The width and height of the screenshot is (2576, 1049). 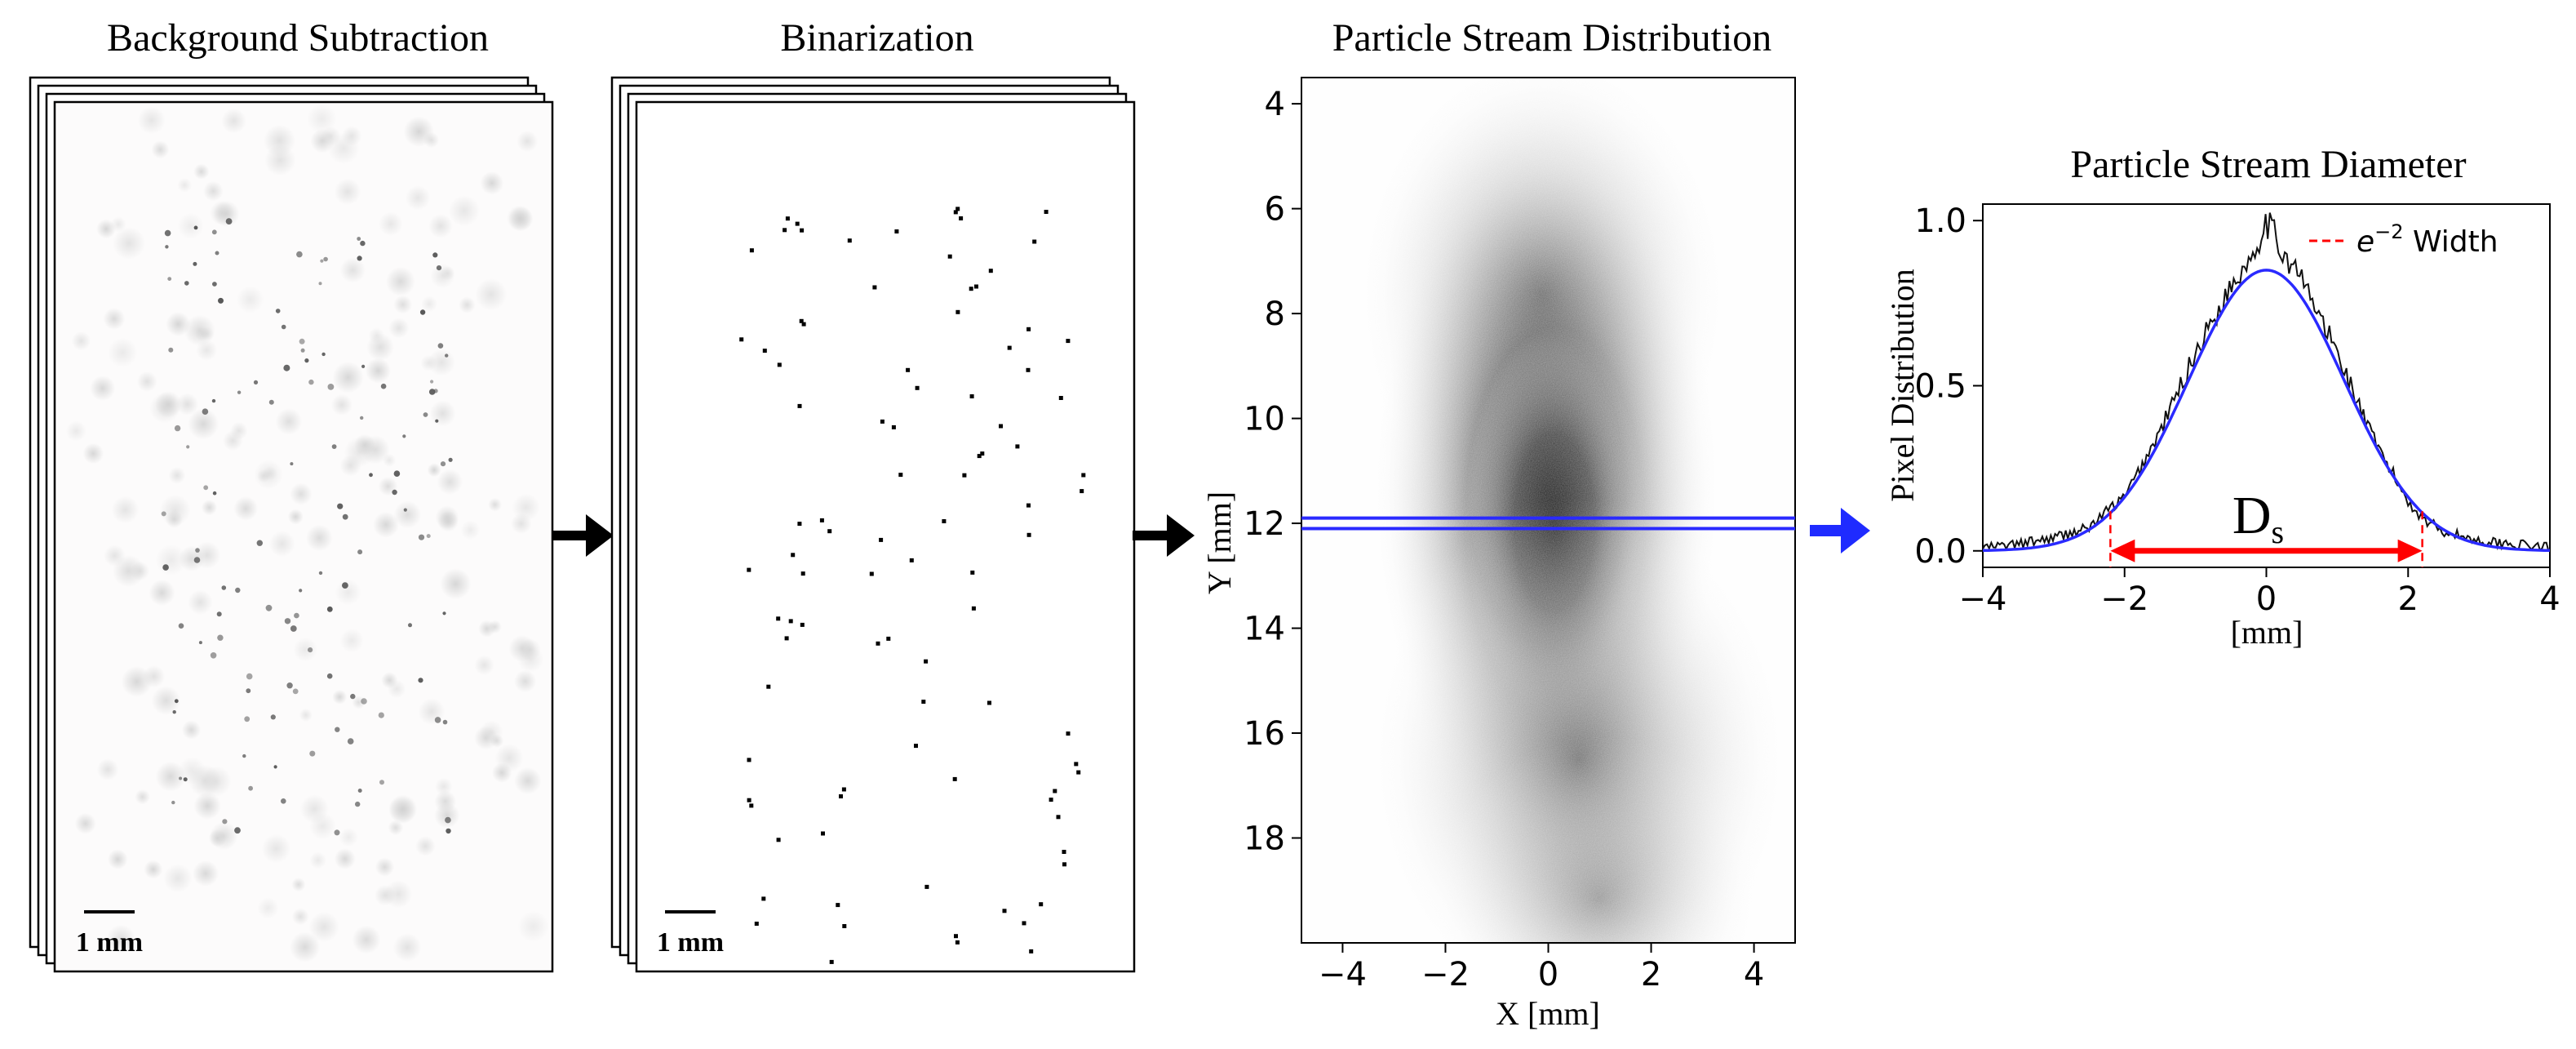 I want to click on heatmap-ytick-label: 12, so click(x=1264, y=524).